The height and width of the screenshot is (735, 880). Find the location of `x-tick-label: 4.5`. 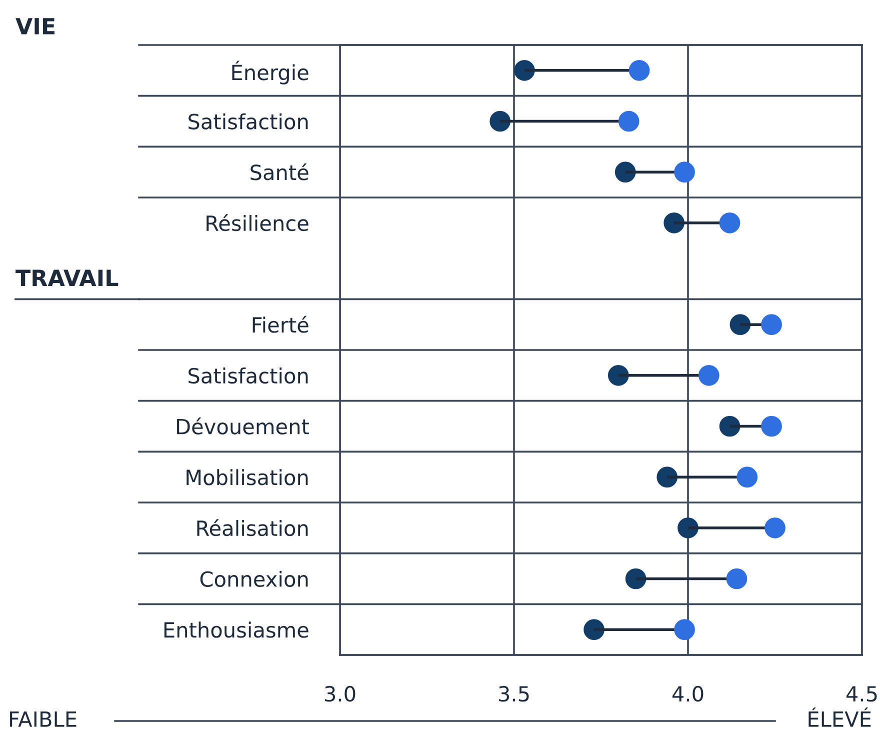

x-tick-label: 4.5 is located at coordinates (861, 694).